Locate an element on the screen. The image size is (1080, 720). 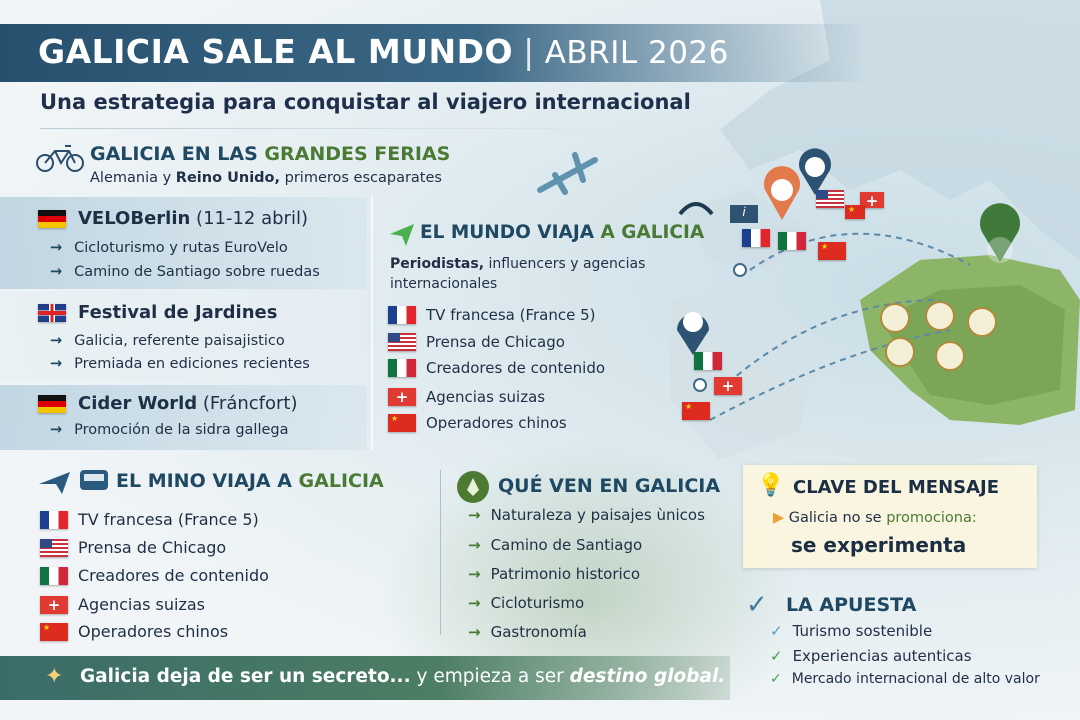
event-festival: Festival de Jardines is located at coordinates (157, 312).